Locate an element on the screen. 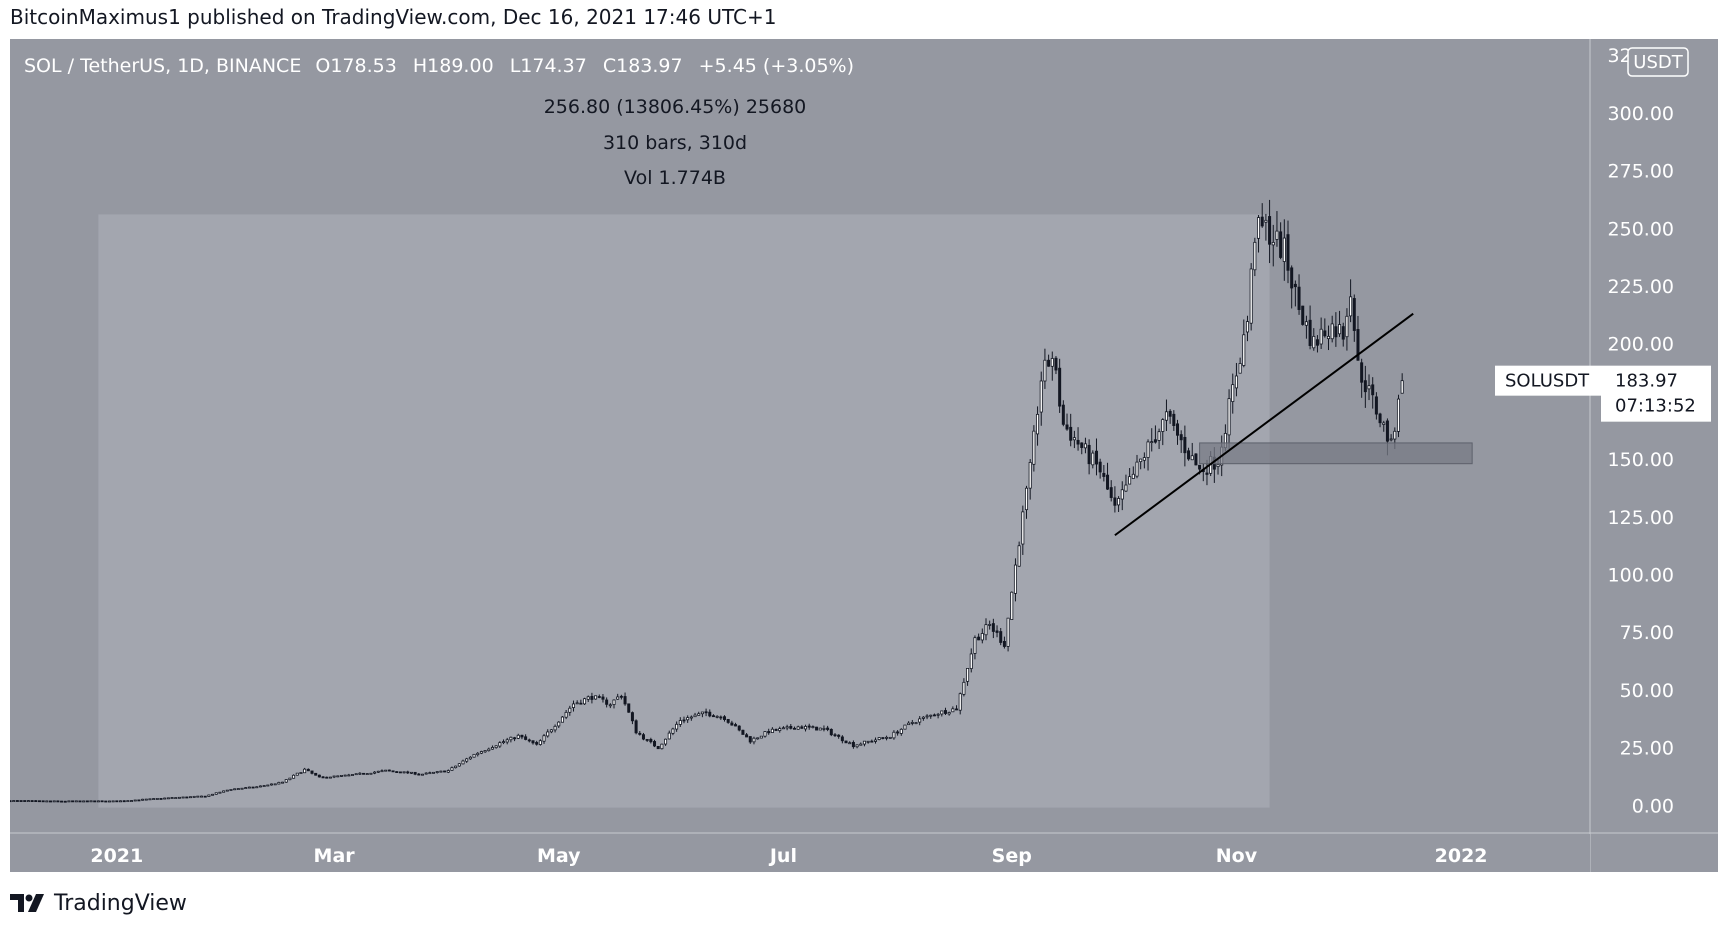 This screenshot has width=1728, height=927. tradingview-logo: TradingView is located at coordinates (98, 903).